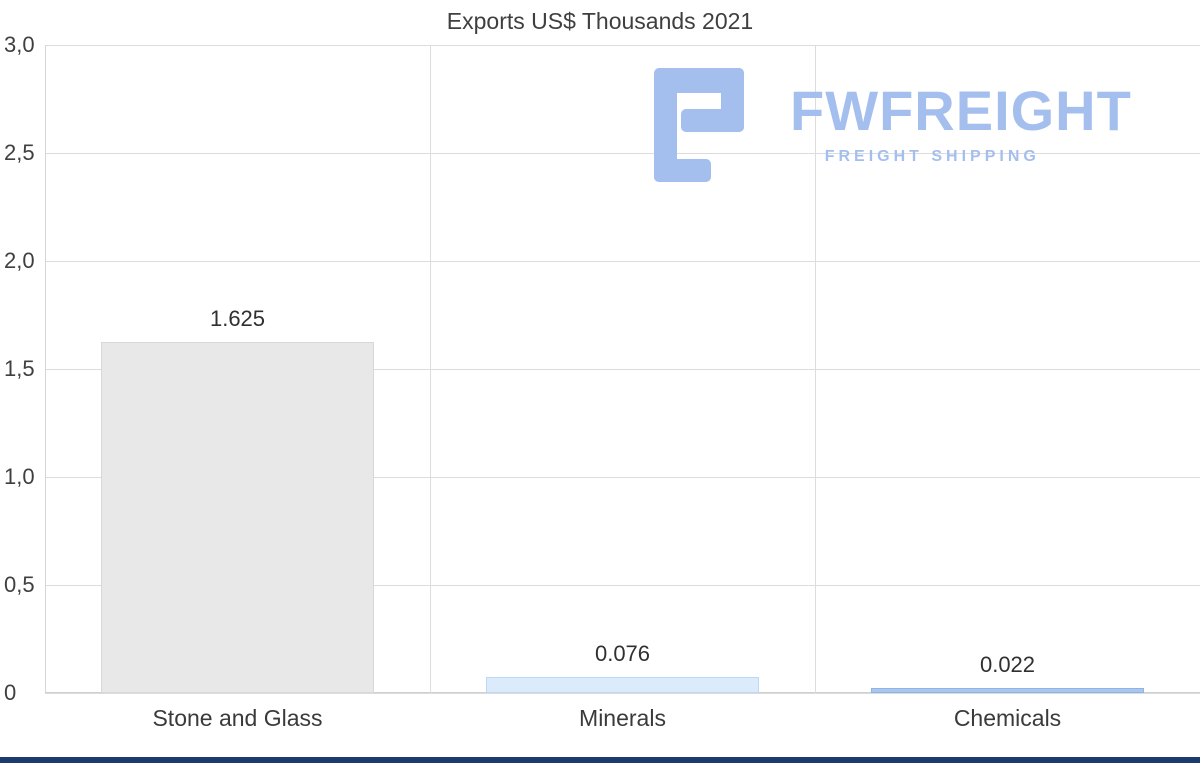 This screenshot has height=763, width=1200. Describe the element at coordinates (699, 125) in the screenshot. I see `fwfreight-logo-icon` at that location.